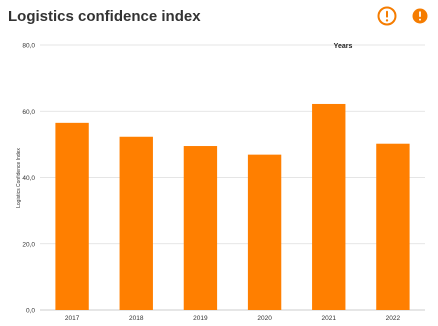 The height and width of the screenshot is (326, 438). Describe the element at coordinates (393, 226) in the screenshot. I see `bar-2022` at that location.